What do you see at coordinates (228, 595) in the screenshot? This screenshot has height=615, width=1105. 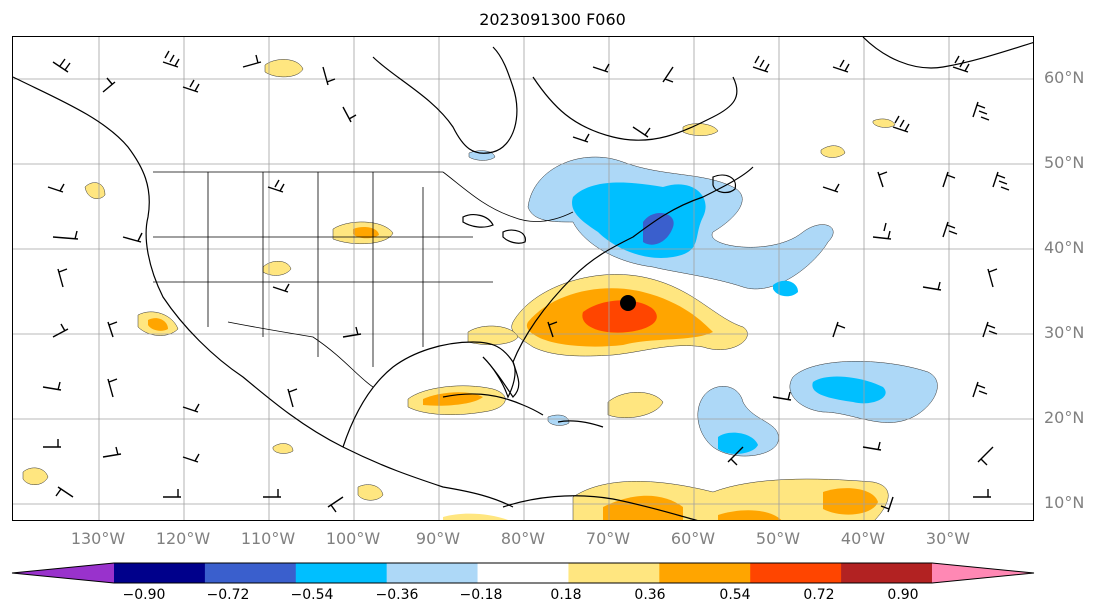 I see `colorbar-tick: −0.72` at bounding box center [228, 595].